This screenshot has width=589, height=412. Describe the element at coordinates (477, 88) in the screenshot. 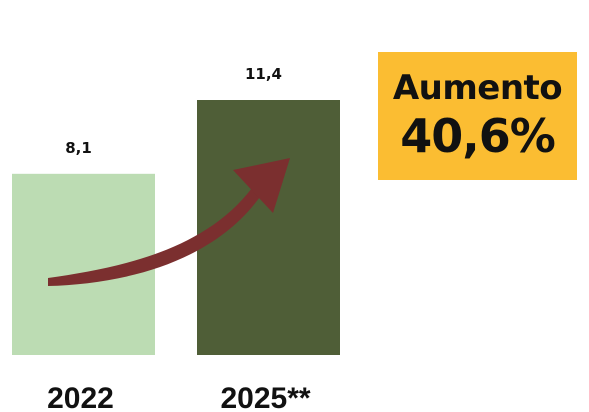

I see `badge-label: Aumento` at that location.